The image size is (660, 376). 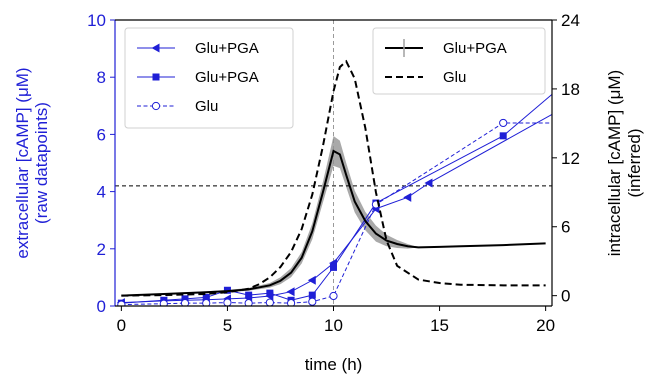 I want to click on x-tick-label-0: 0, so click(x=121, y=325).